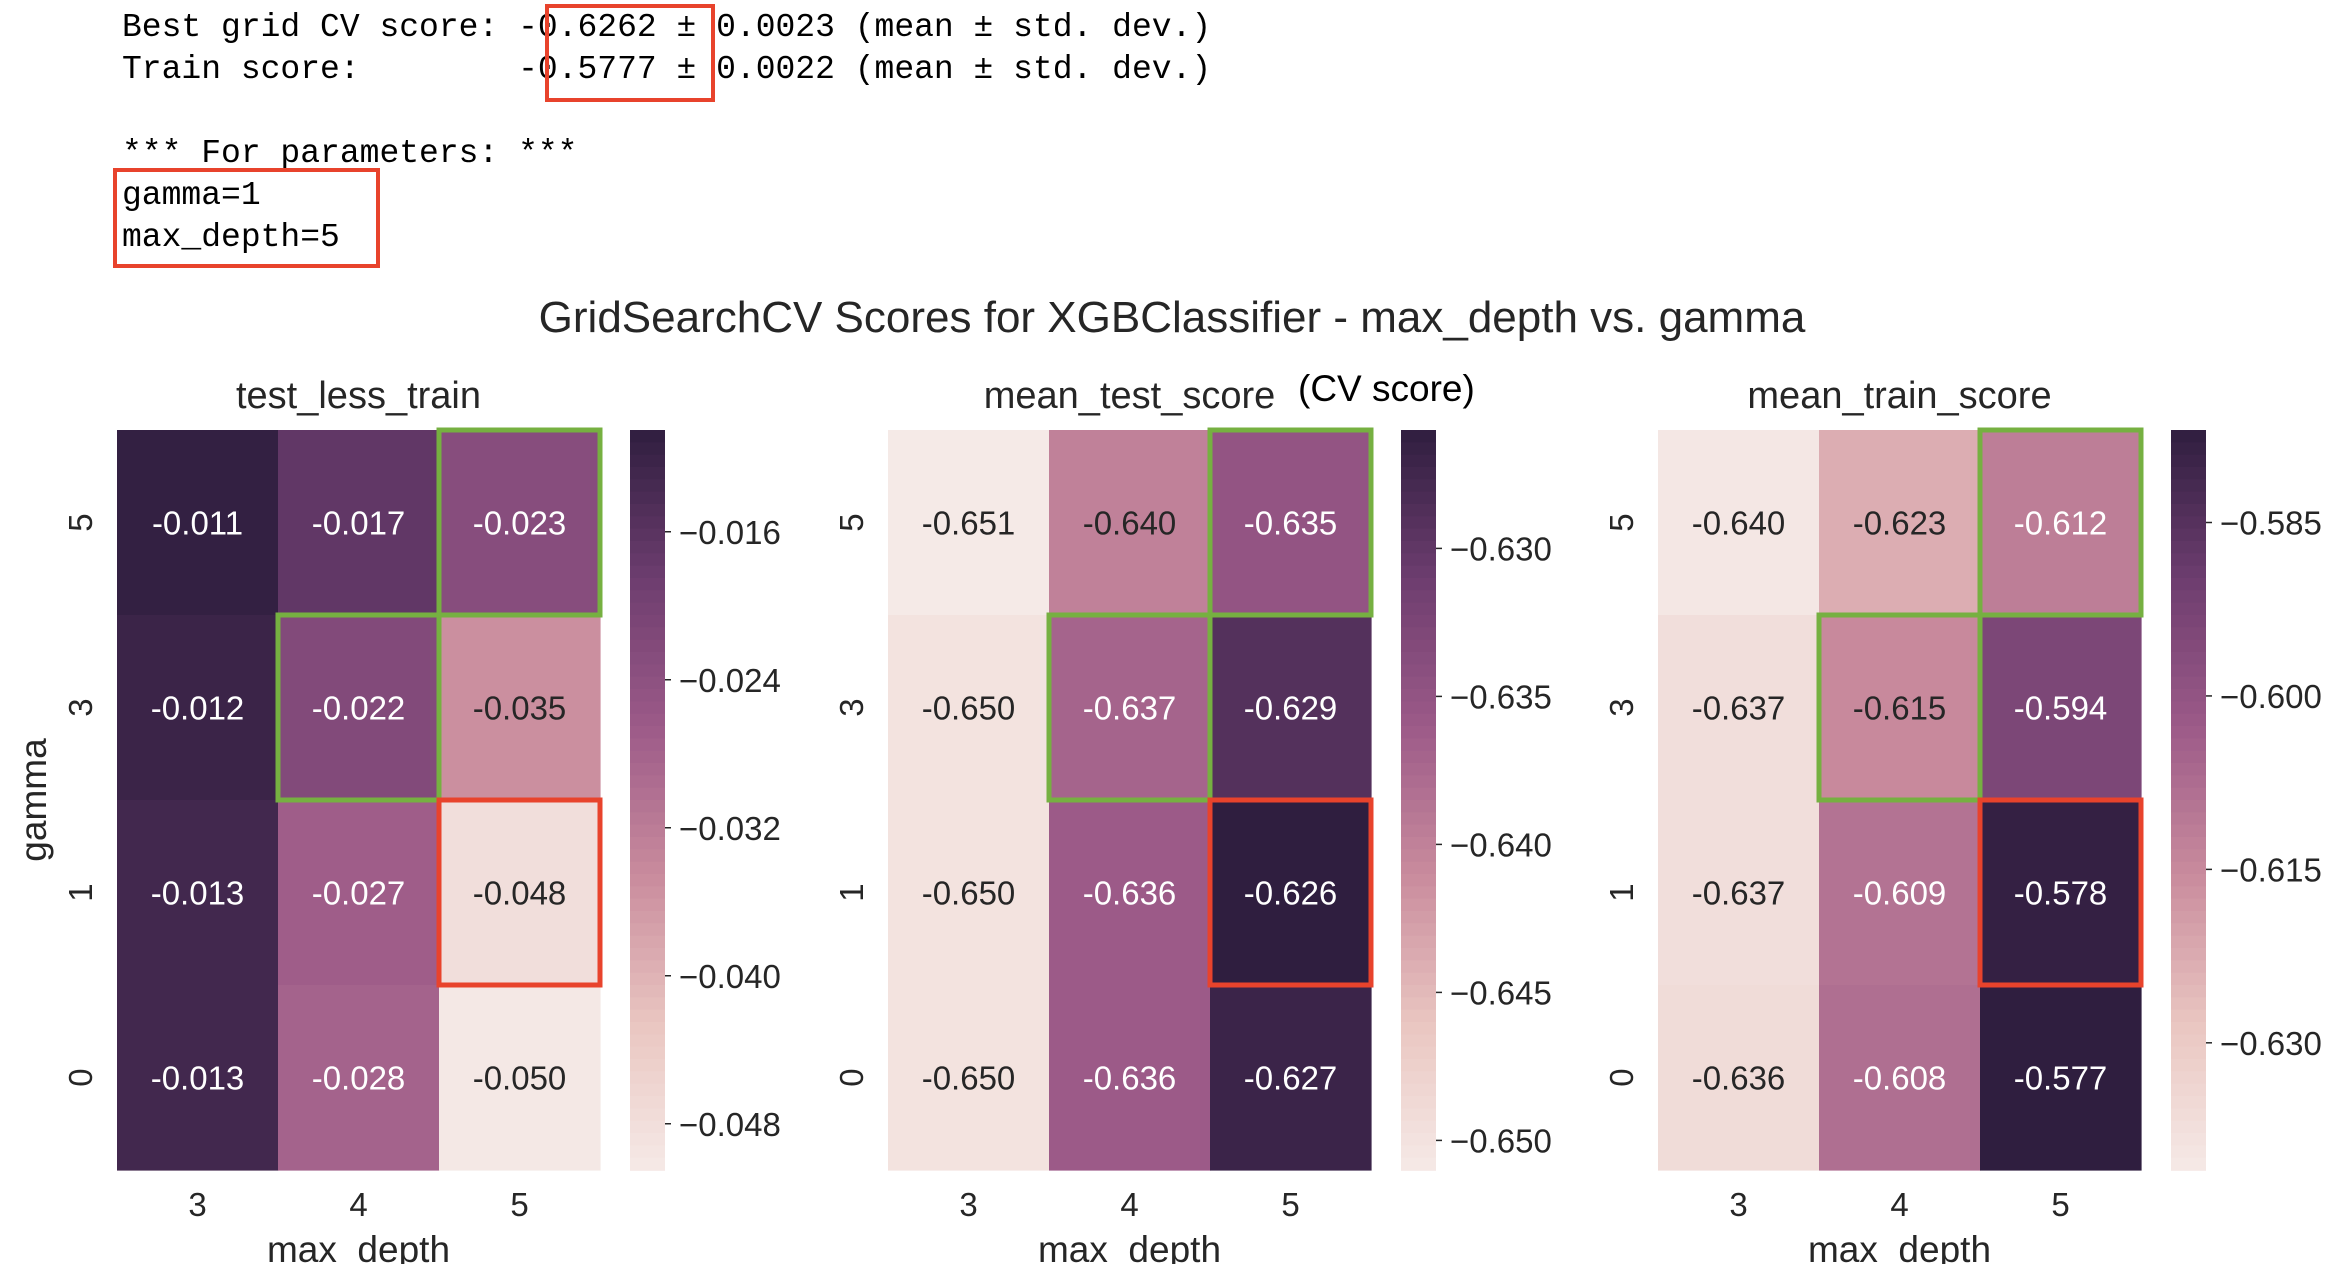  I want to click on x-tick-label: 5, so click(519, 1204).